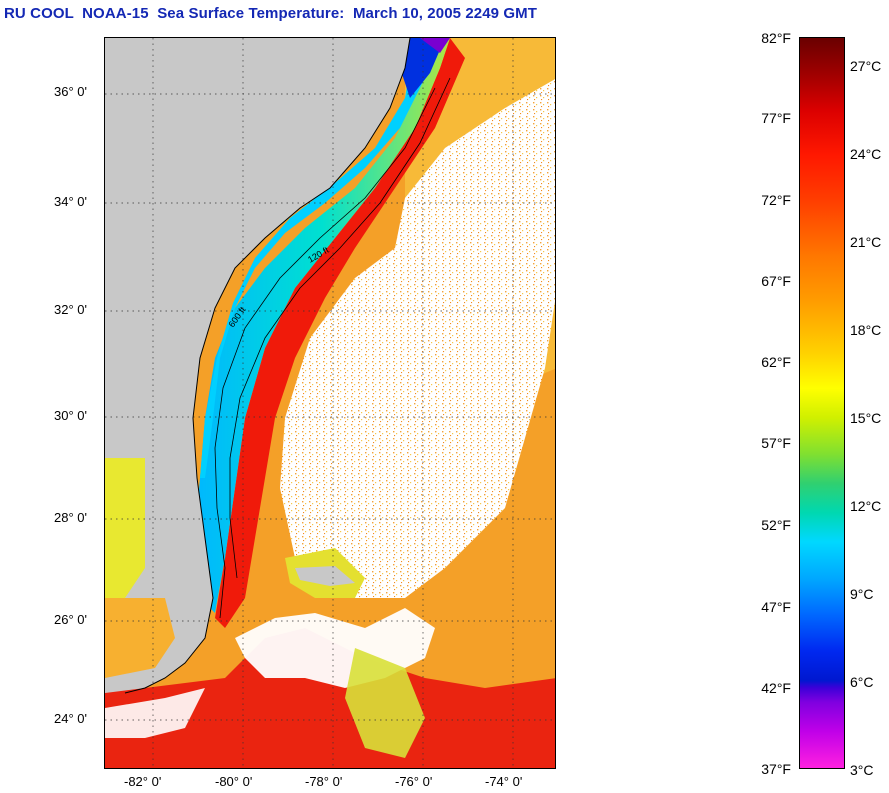 The height and width of the screenshot is (793, 889). I want to click on lon-label: -80° 0', so click(234, 781).